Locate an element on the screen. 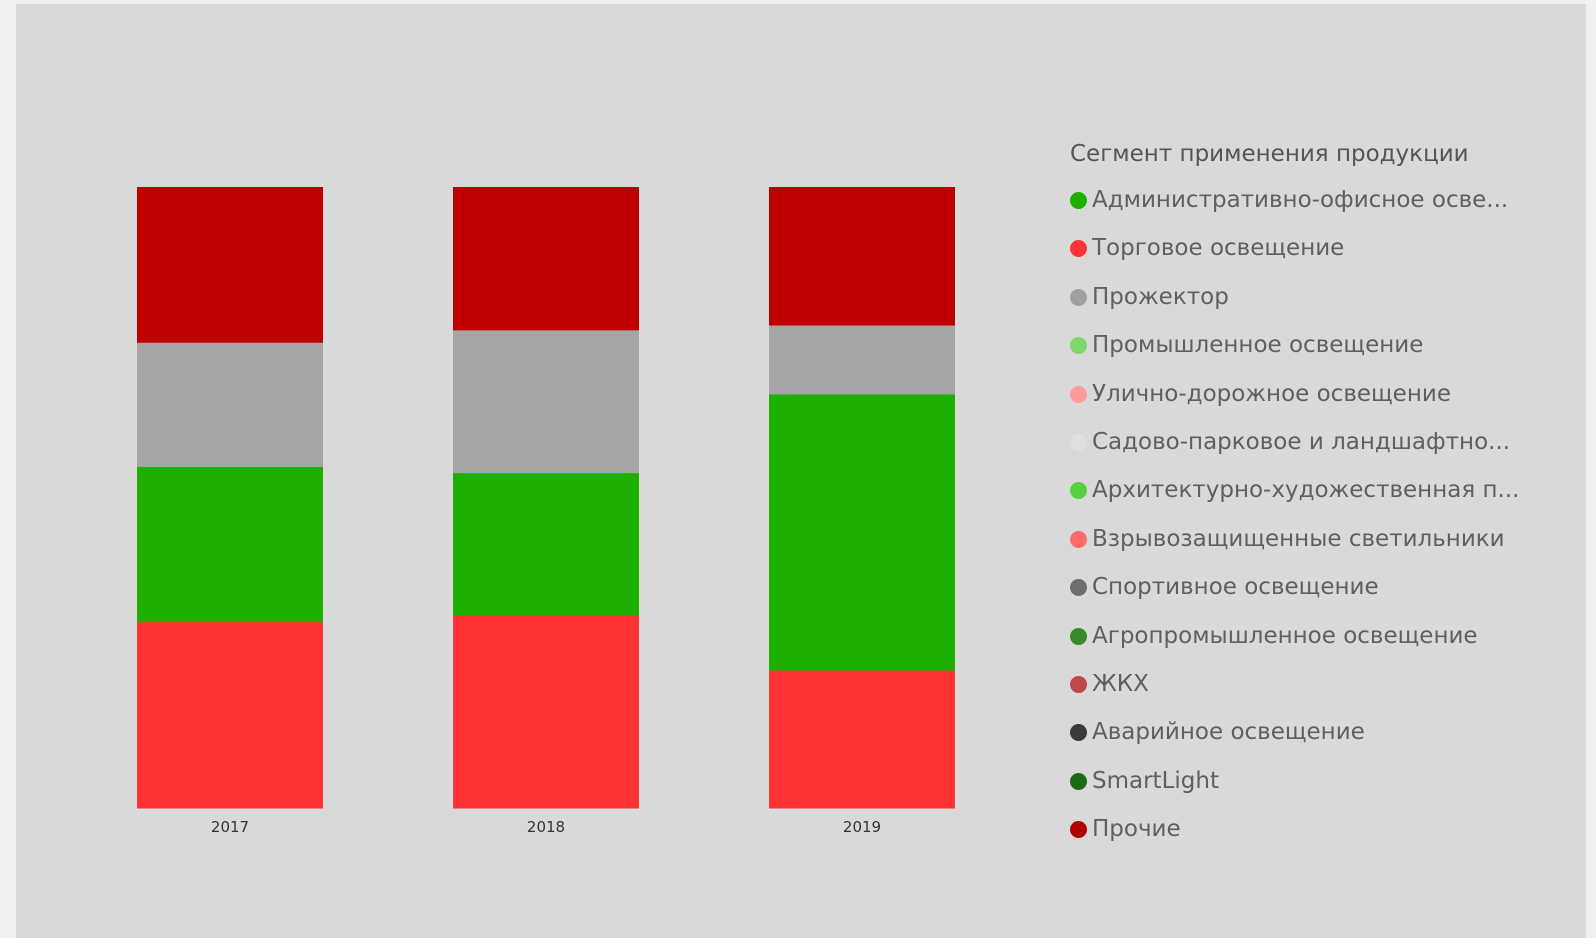 This screenshot has width=1596, height=938. legend-label: Спортивное освещение is located at coordinates (1235, 587).